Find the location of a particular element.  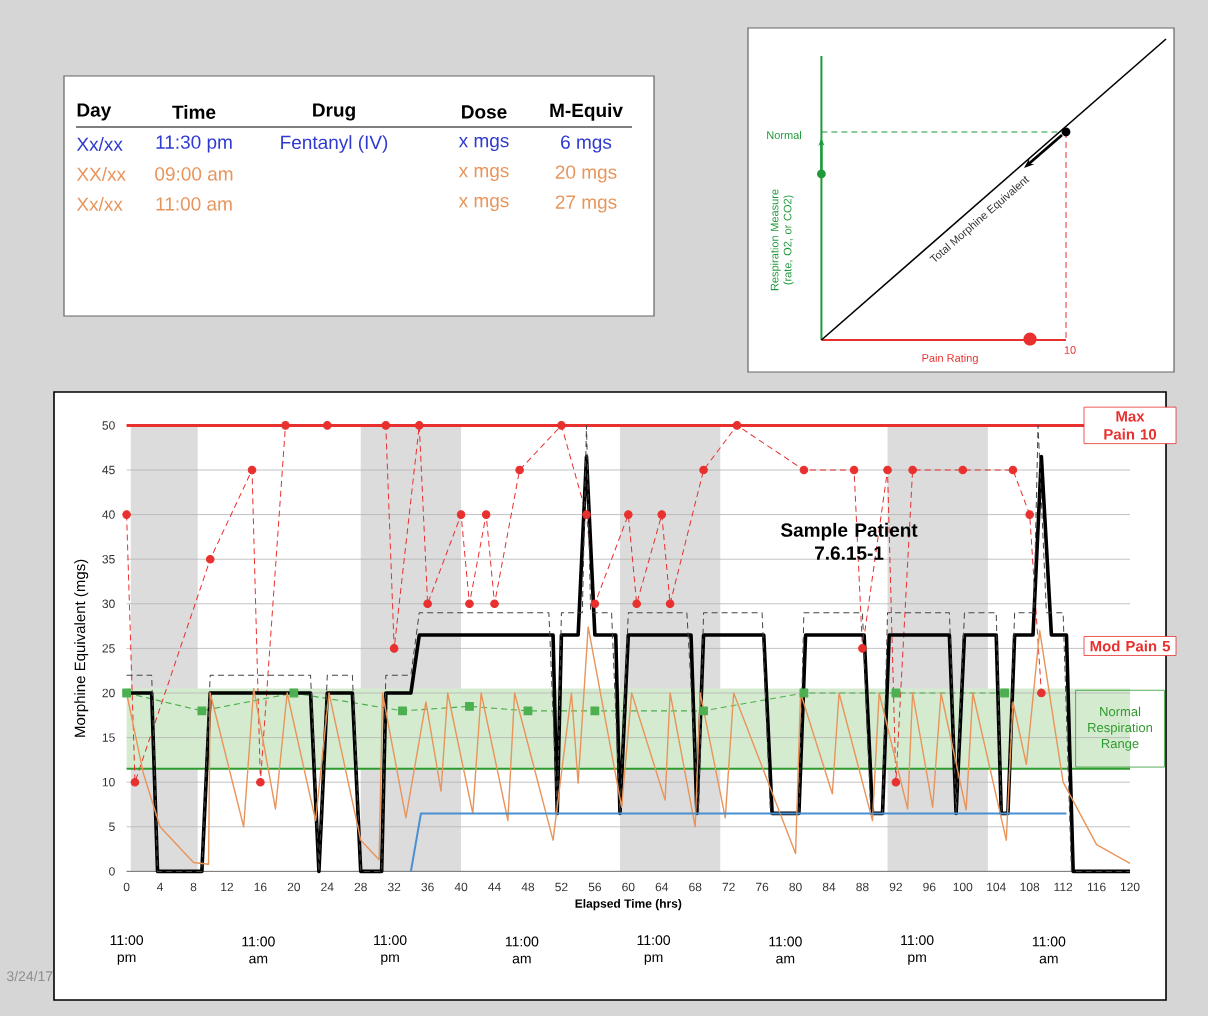

text: 09:00 am is located at coordinates (194, 174).